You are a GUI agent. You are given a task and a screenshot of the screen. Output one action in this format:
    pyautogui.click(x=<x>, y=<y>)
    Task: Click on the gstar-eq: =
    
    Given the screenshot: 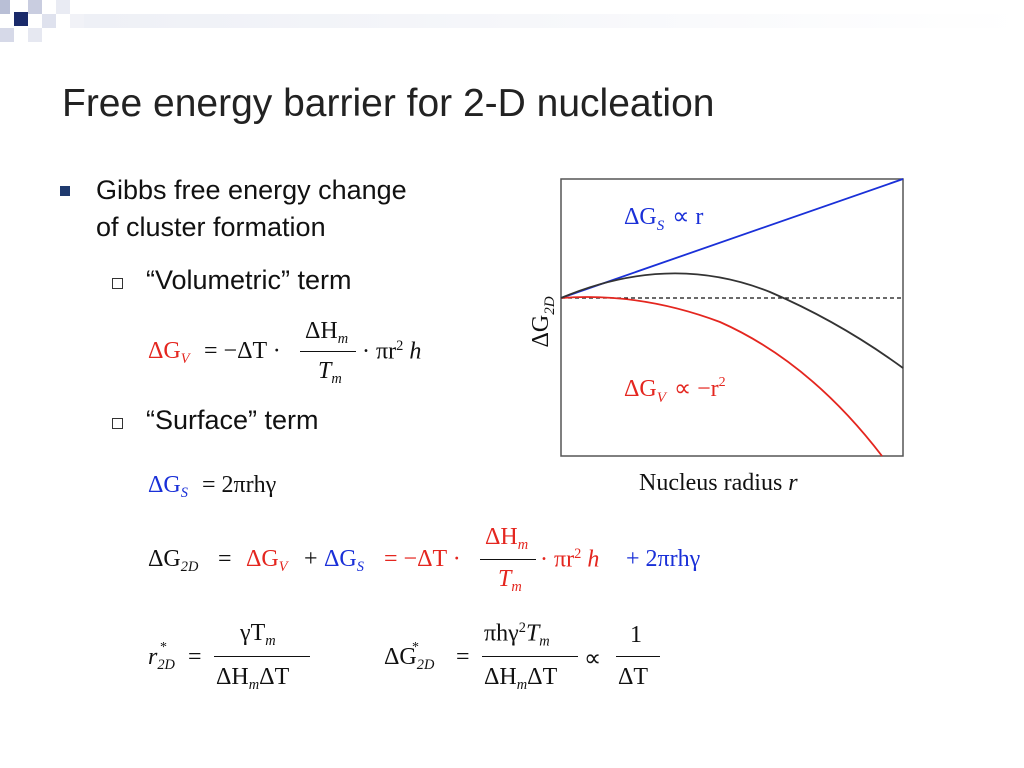 What is the action you would take?
    pyautogui.click(x=463, y=657)
    